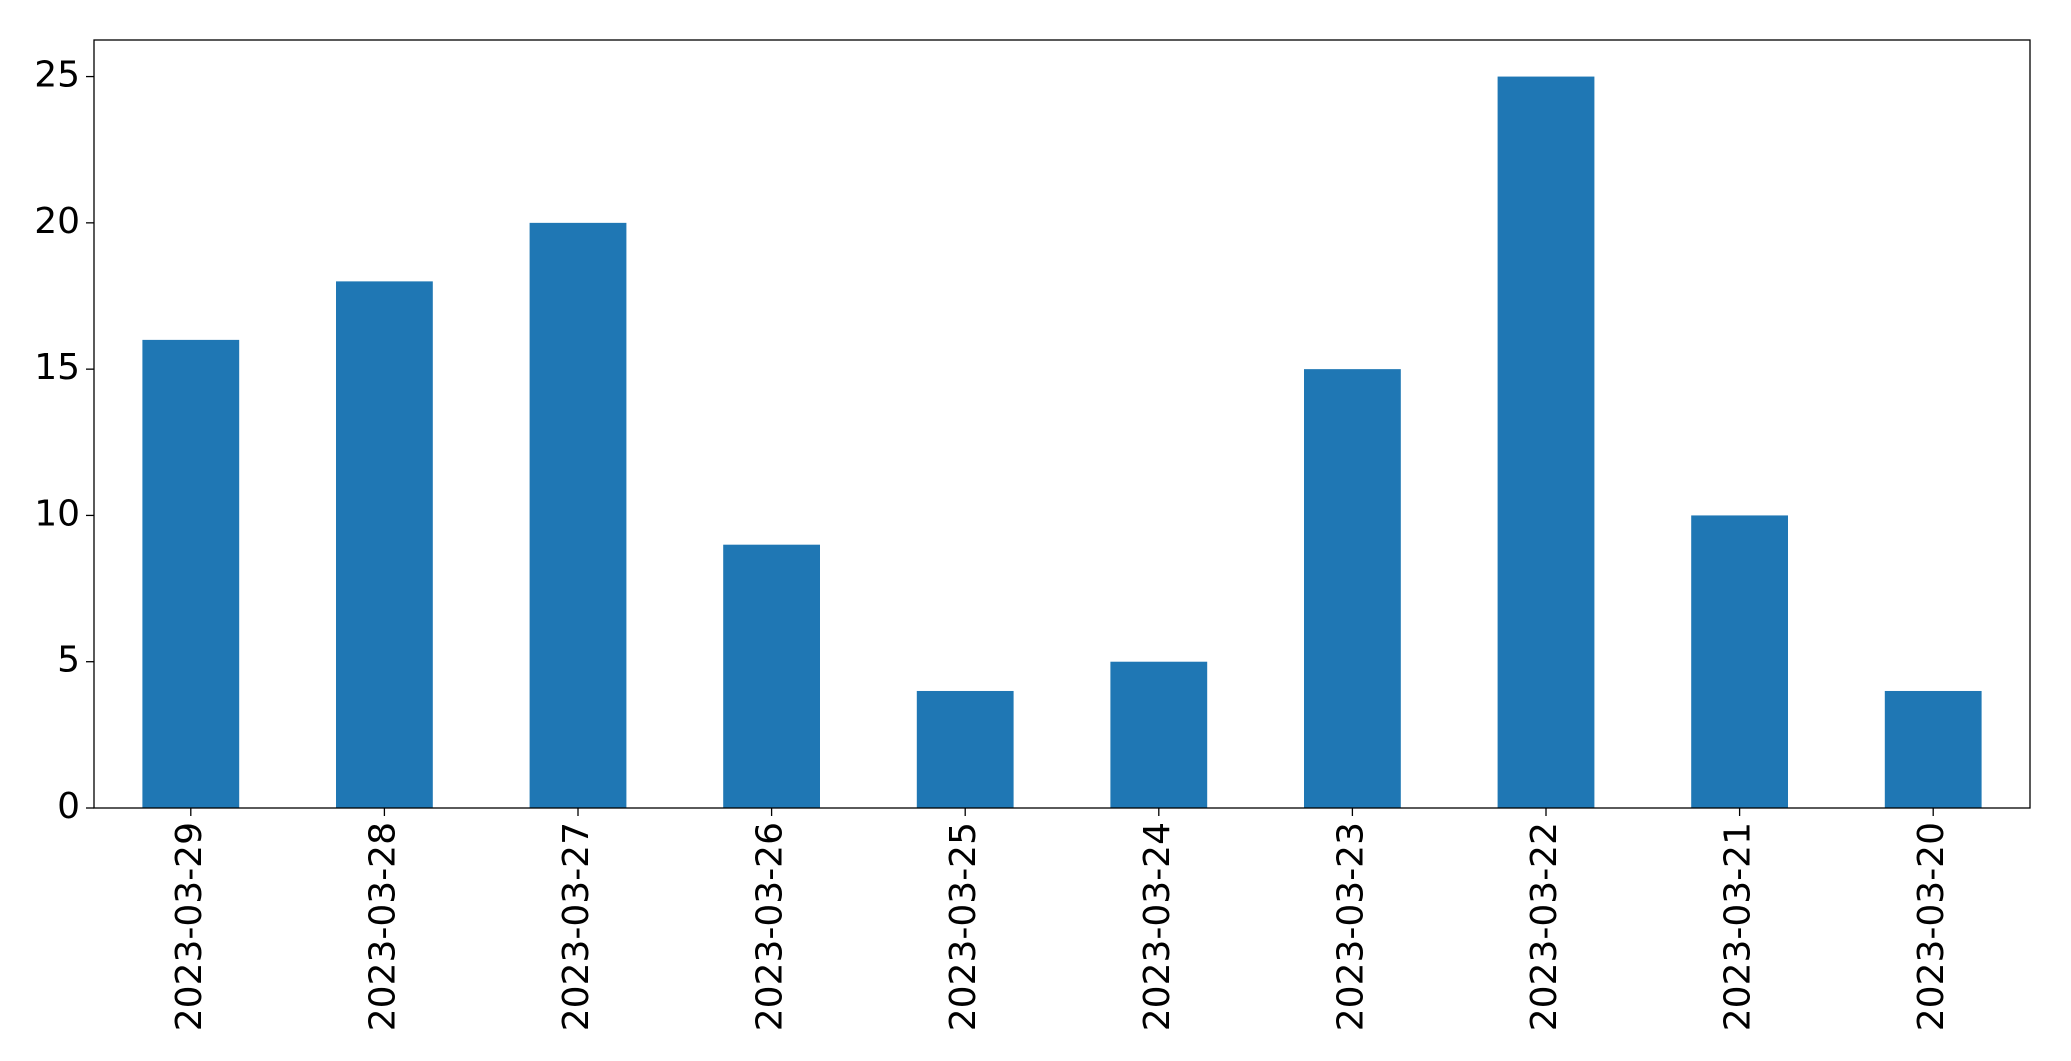 This screenshot has height=1061, width=2071. I want to click on y-tick-label: 5, so click(68, 660).